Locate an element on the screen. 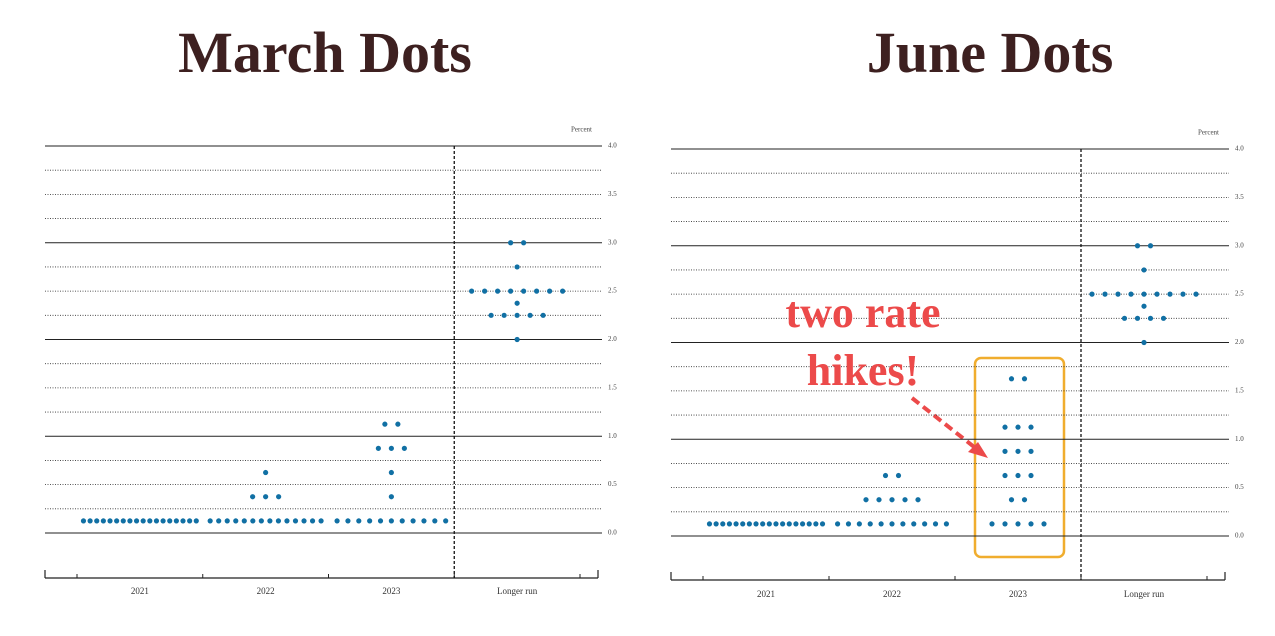 This screenshot has height=636, width=1275. x-tick-label: 2021 is located at coordinates (140, 591).